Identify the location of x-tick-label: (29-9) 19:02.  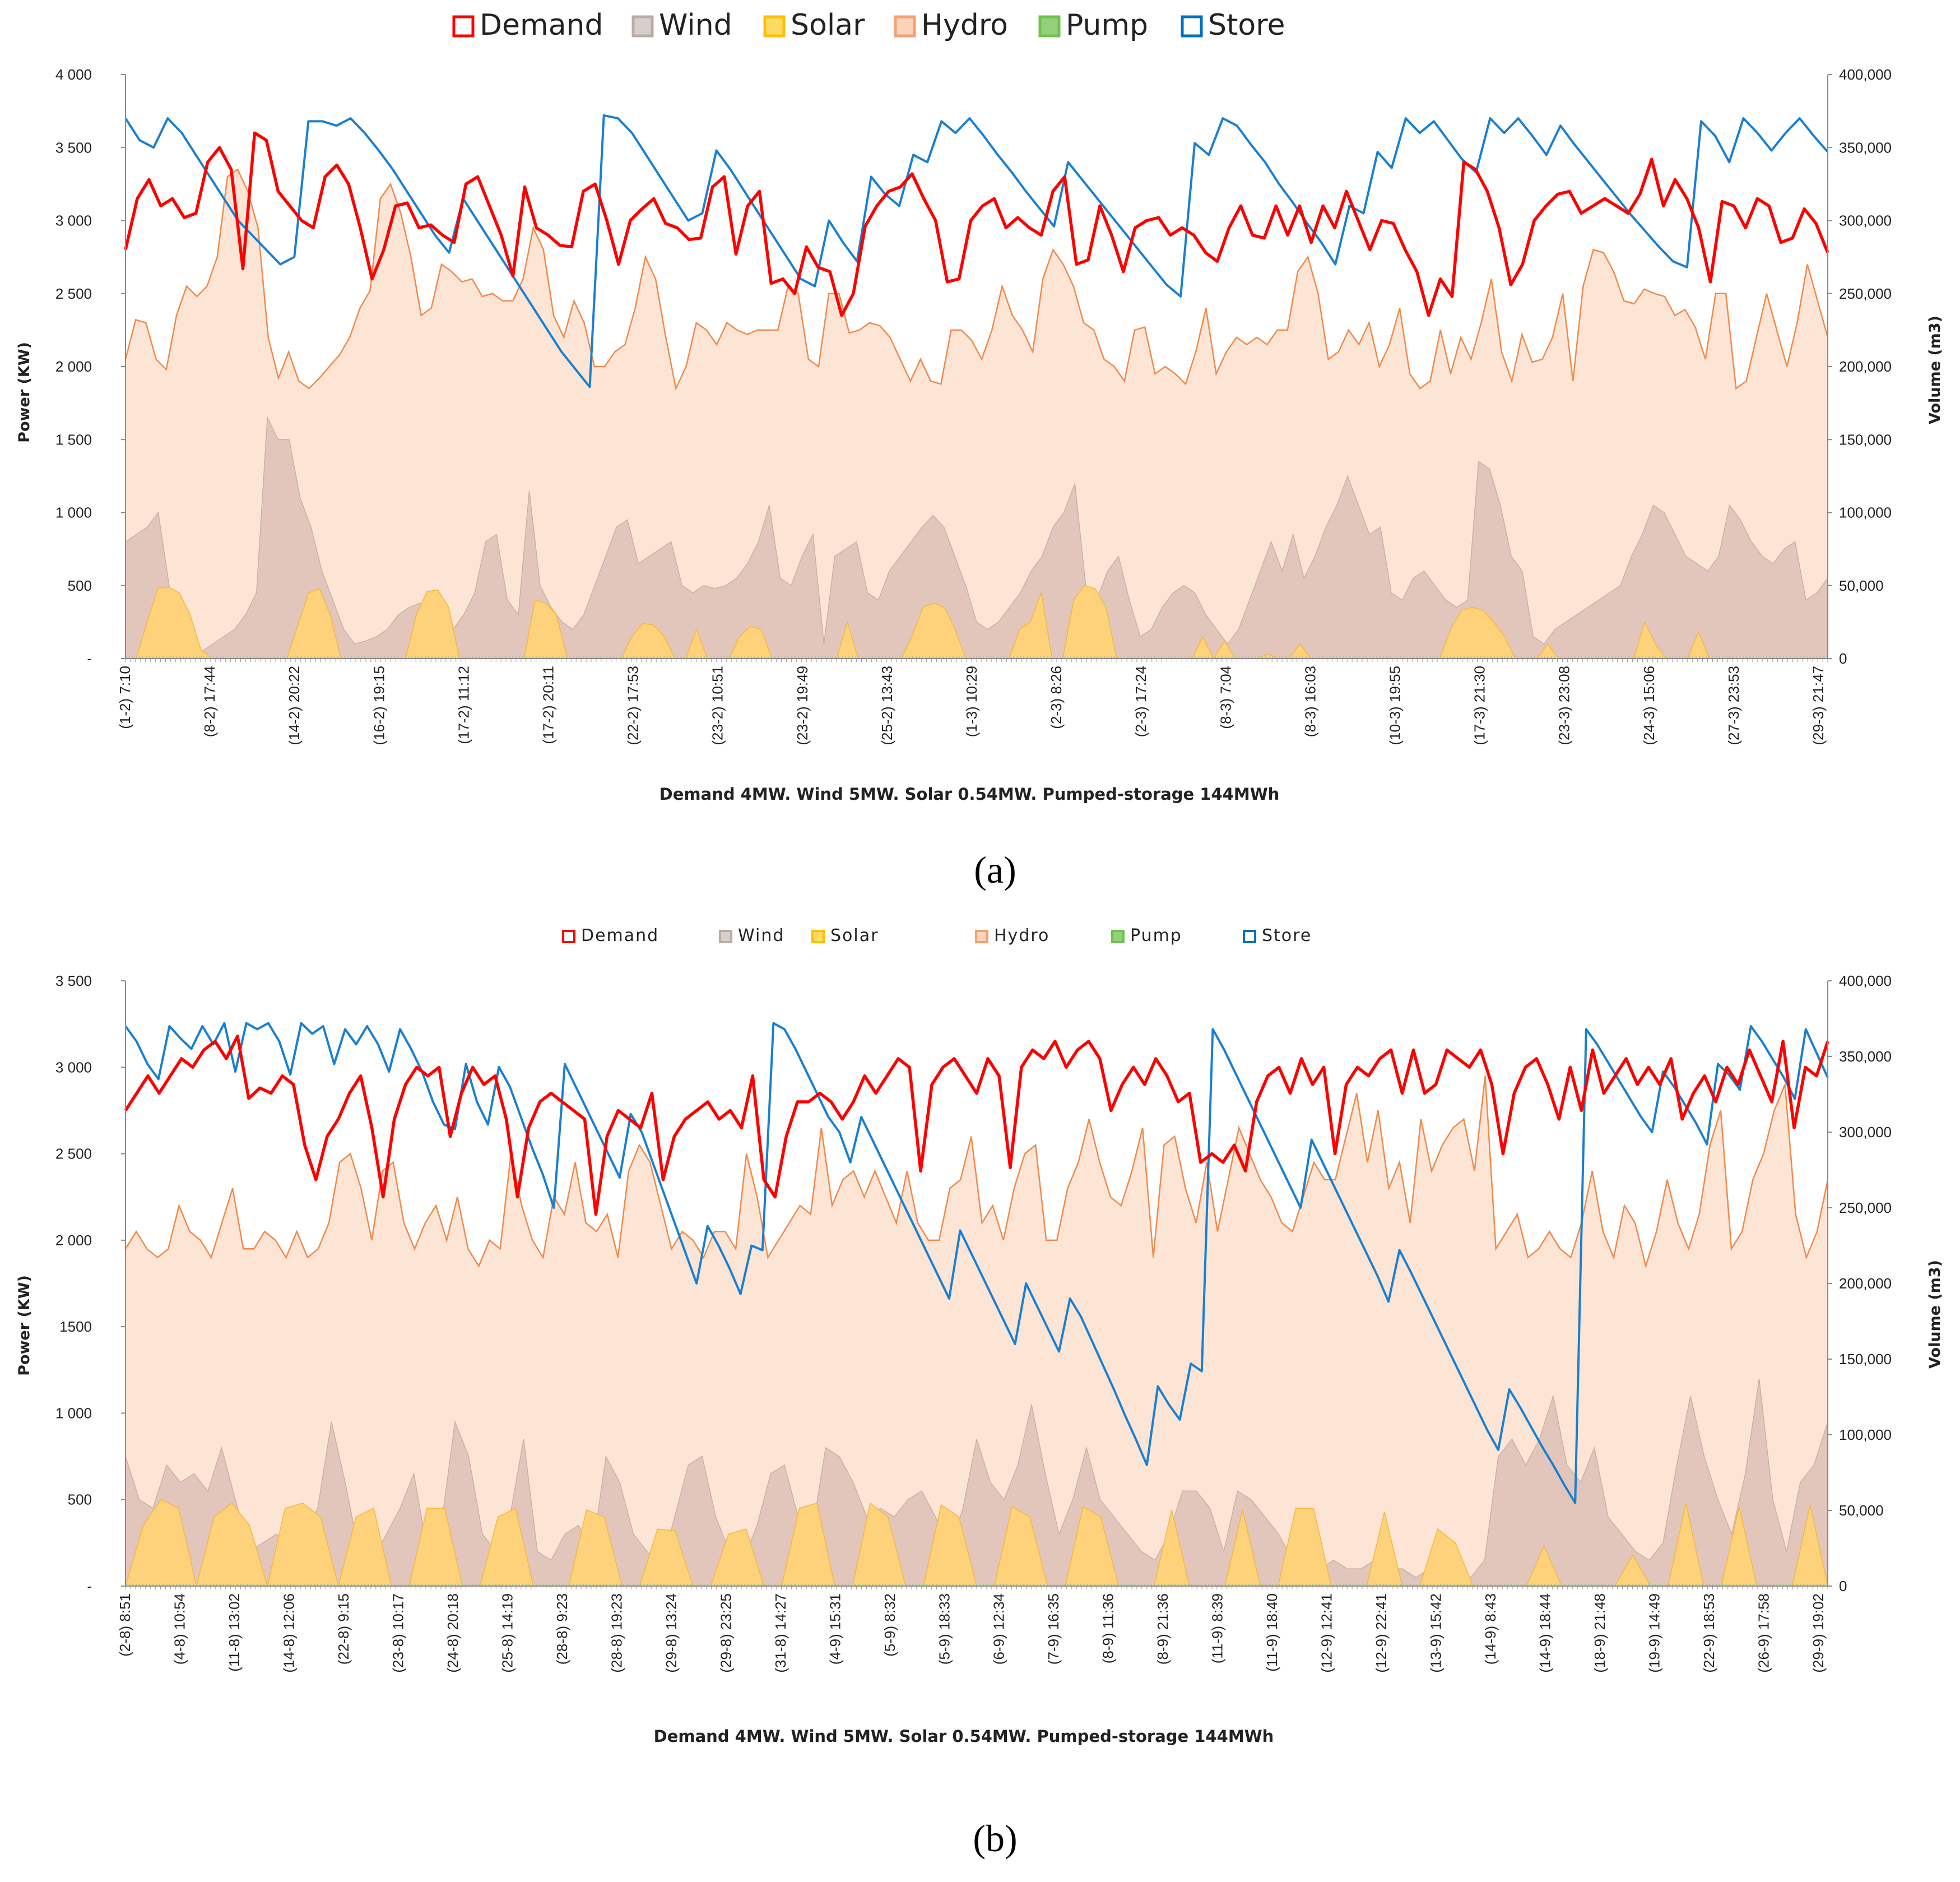
(1818, 1633).